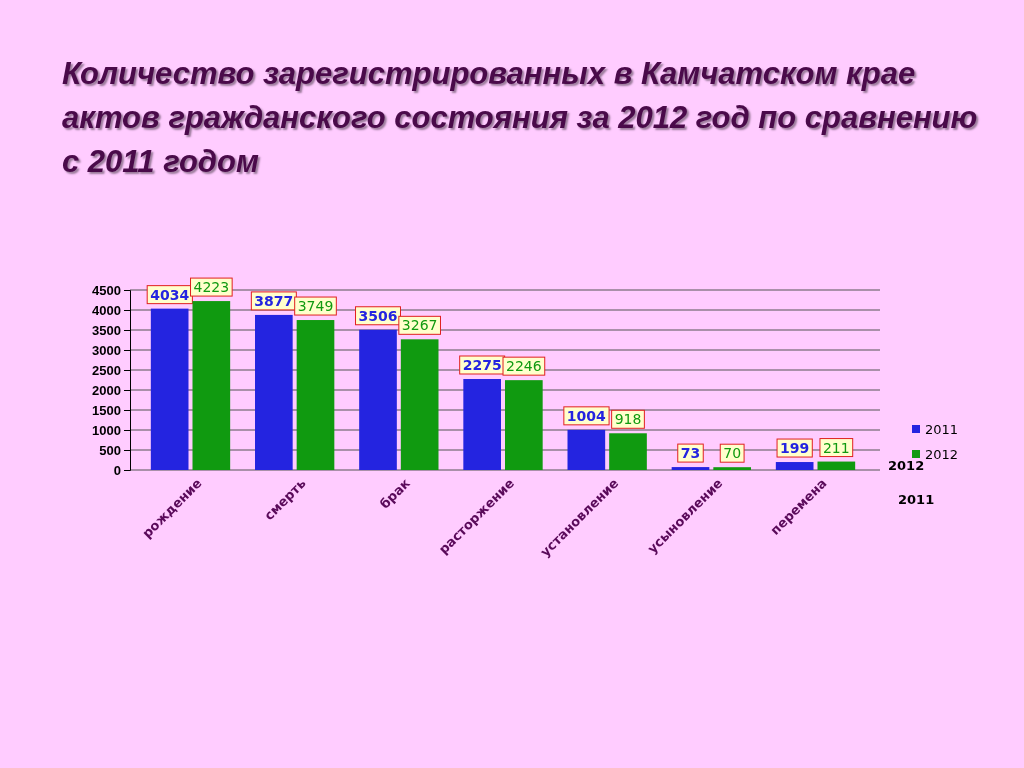  What do you see at coordinates (110, 450) in the screenshot?
I see `y-tick-label: 500` at bounding box center [110, 450].